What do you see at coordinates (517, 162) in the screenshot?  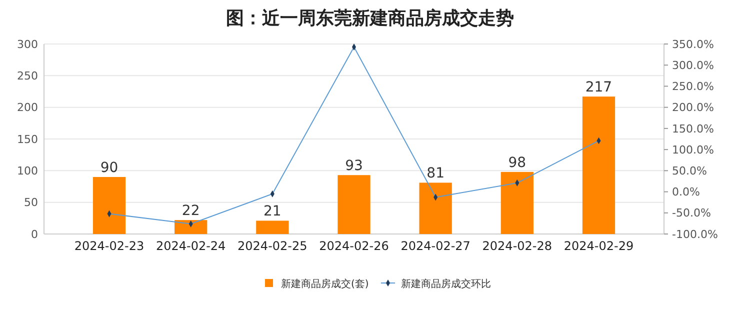 I see `data-label: 98` at bounding box center [517, 162].